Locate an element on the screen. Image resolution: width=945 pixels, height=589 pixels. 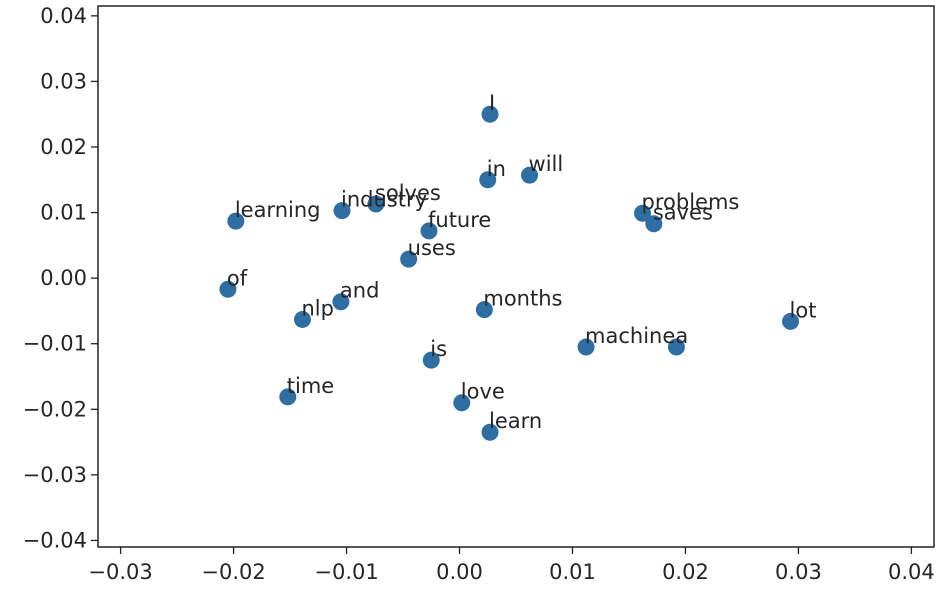
point-industry-marker is located at coordinates (342, 211).